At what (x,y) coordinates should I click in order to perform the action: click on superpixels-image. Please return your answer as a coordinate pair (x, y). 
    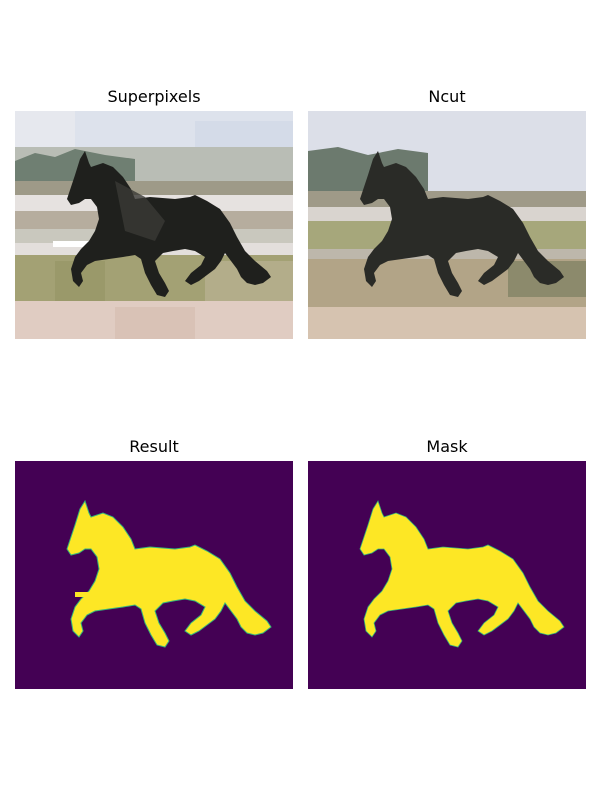
    Looking at the image, I should click on (154, 225).